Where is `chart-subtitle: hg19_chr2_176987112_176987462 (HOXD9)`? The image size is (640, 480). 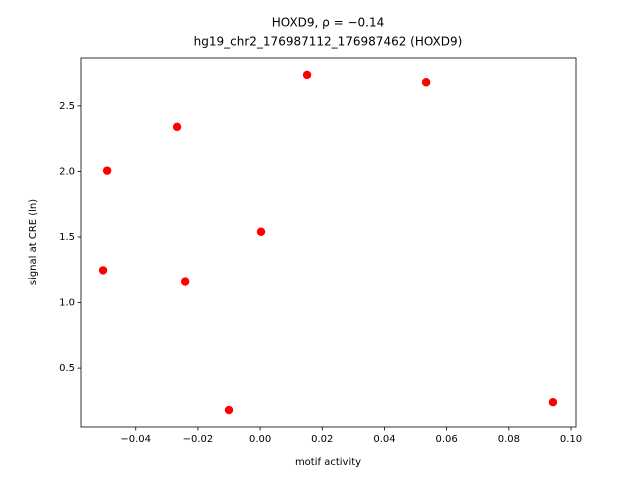 chart-subtitle: hg19_chr2_176987112_176987462 (HOXD9) is located at coordinates (328, 42).